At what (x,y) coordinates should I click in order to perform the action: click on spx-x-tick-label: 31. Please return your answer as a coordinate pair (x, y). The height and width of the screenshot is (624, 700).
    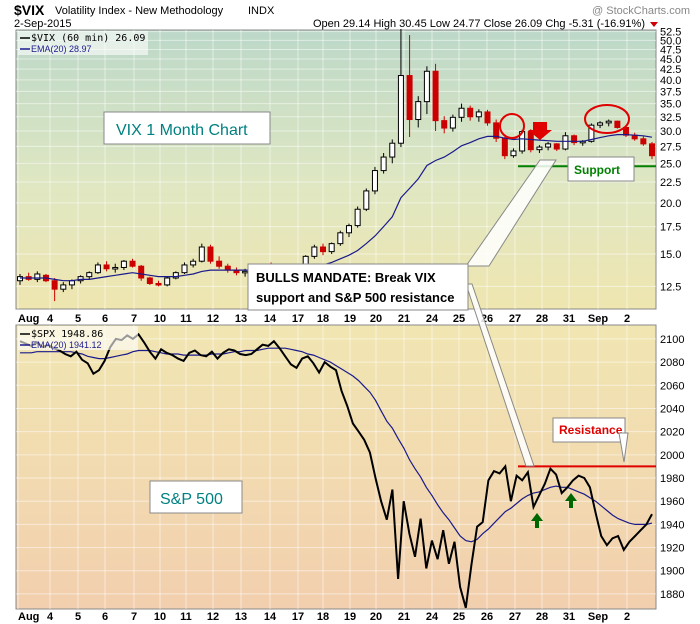
    Looking at the image, I should click on (569, 617).